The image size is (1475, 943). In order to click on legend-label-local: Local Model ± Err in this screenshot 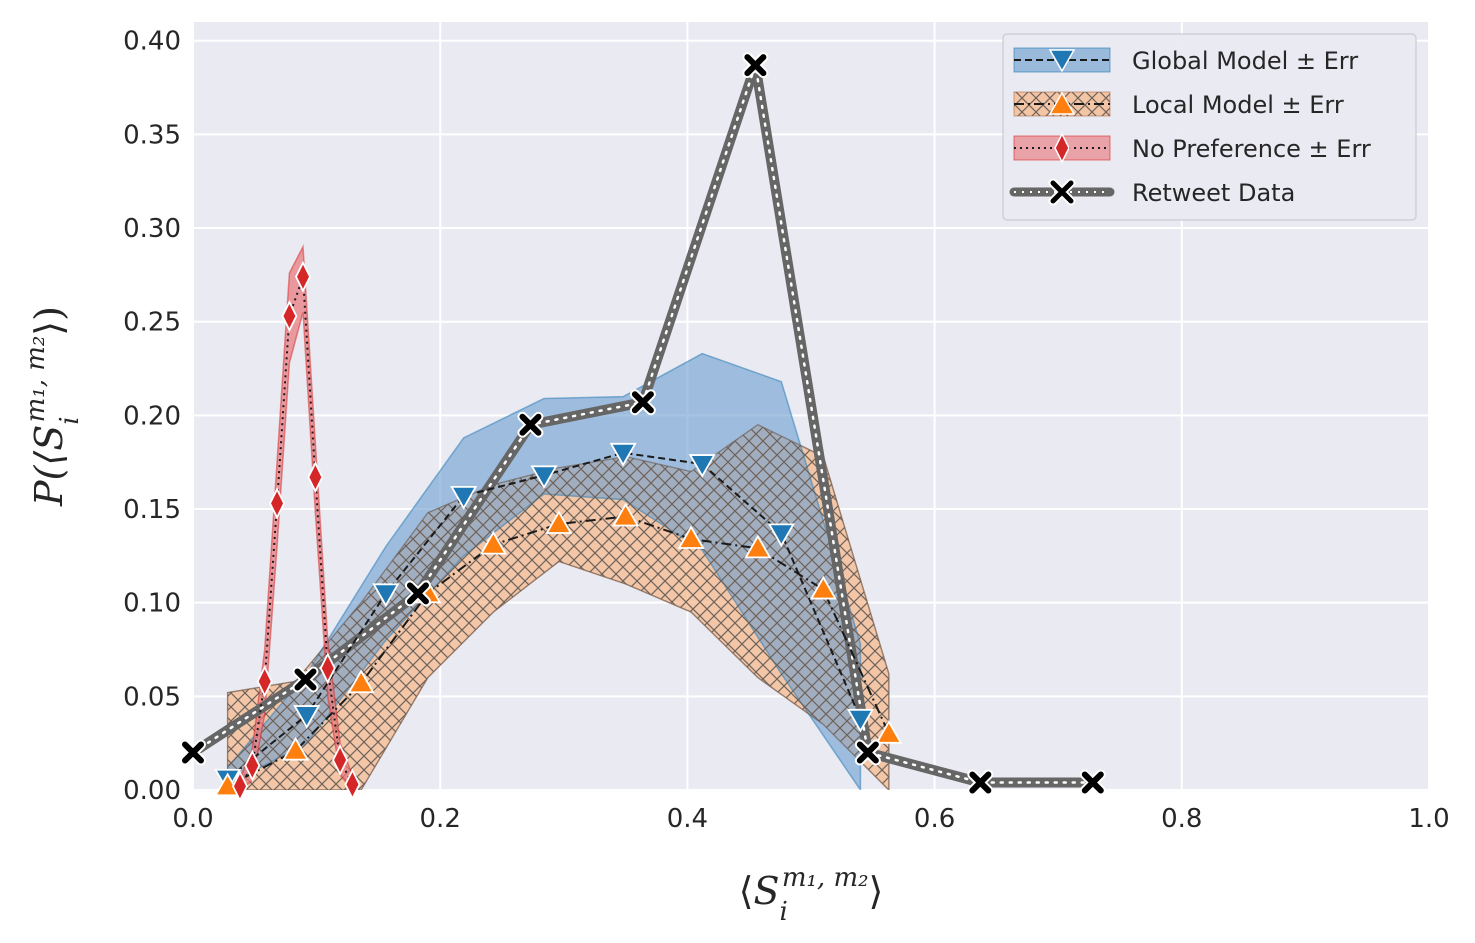, I will do `click(1238, 105)`.